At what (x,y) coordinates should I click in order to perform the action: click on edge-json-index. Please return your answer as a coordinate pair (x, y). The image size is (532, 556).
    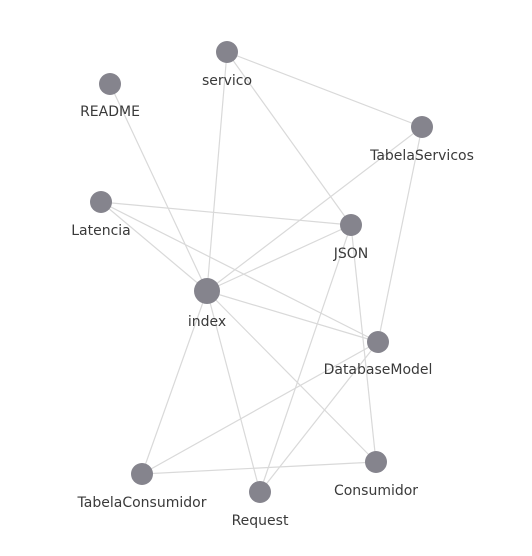
    Looking at the image, I should click on (279, 258).